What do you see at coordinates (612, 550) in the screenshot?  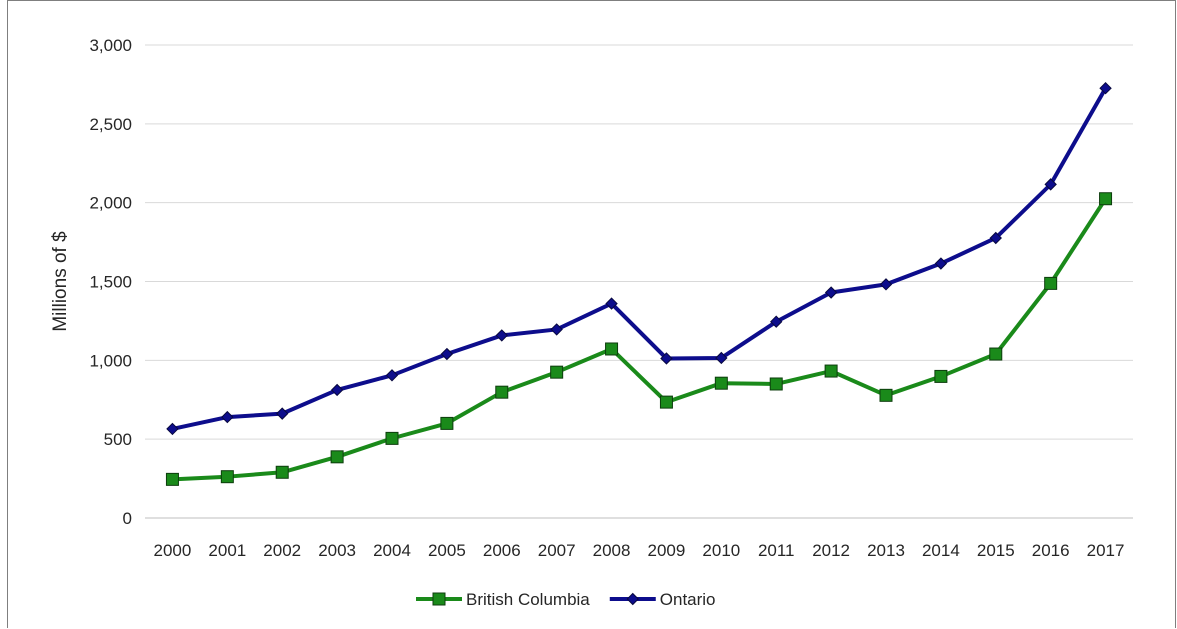 I see `x-tick-label: 2008` at bounding box center [612, 550].